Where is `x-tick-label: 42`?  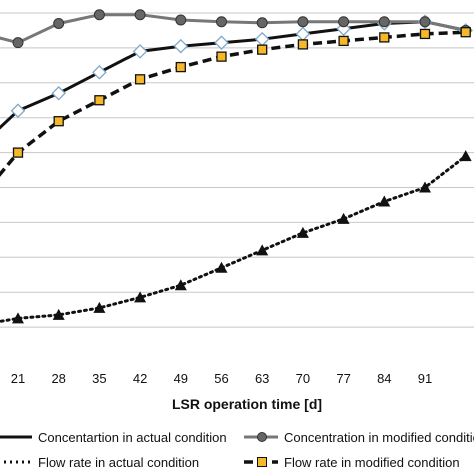 x-tick-label: 42 is located at coordinates (140, 378).